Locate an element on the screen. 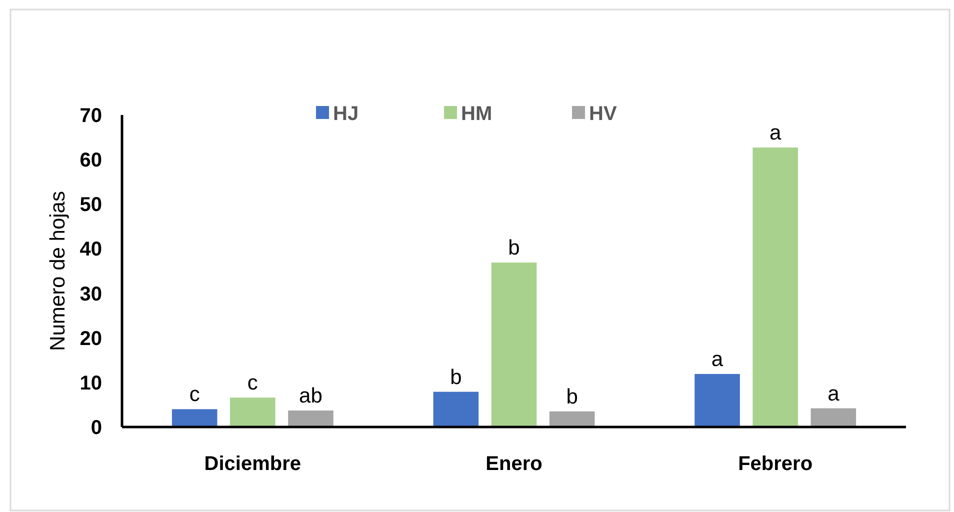 This screenshot has height=512, width=954. y-tick-label: 30 is located at coordinates (91, 294).